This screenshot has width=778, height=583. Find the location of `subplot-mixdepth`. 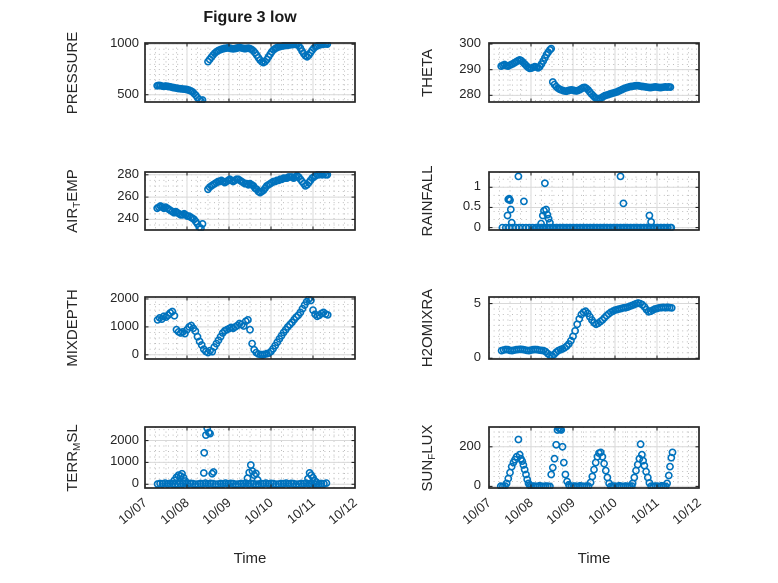

subplot-mixdepth is located at coordinates (250, 328).